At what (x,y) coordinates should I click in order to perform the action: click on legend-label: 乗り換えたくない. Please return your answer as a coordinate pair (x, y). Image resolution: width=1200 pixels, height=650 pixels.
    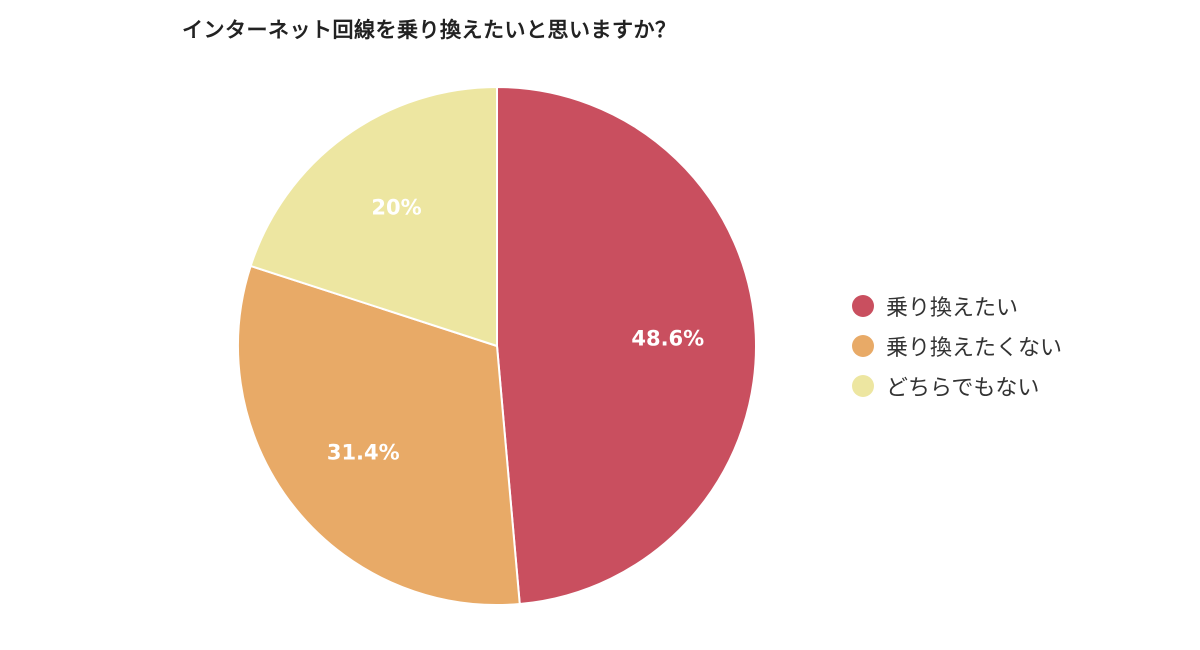
    Looking at the image, I should click on (974, 348).